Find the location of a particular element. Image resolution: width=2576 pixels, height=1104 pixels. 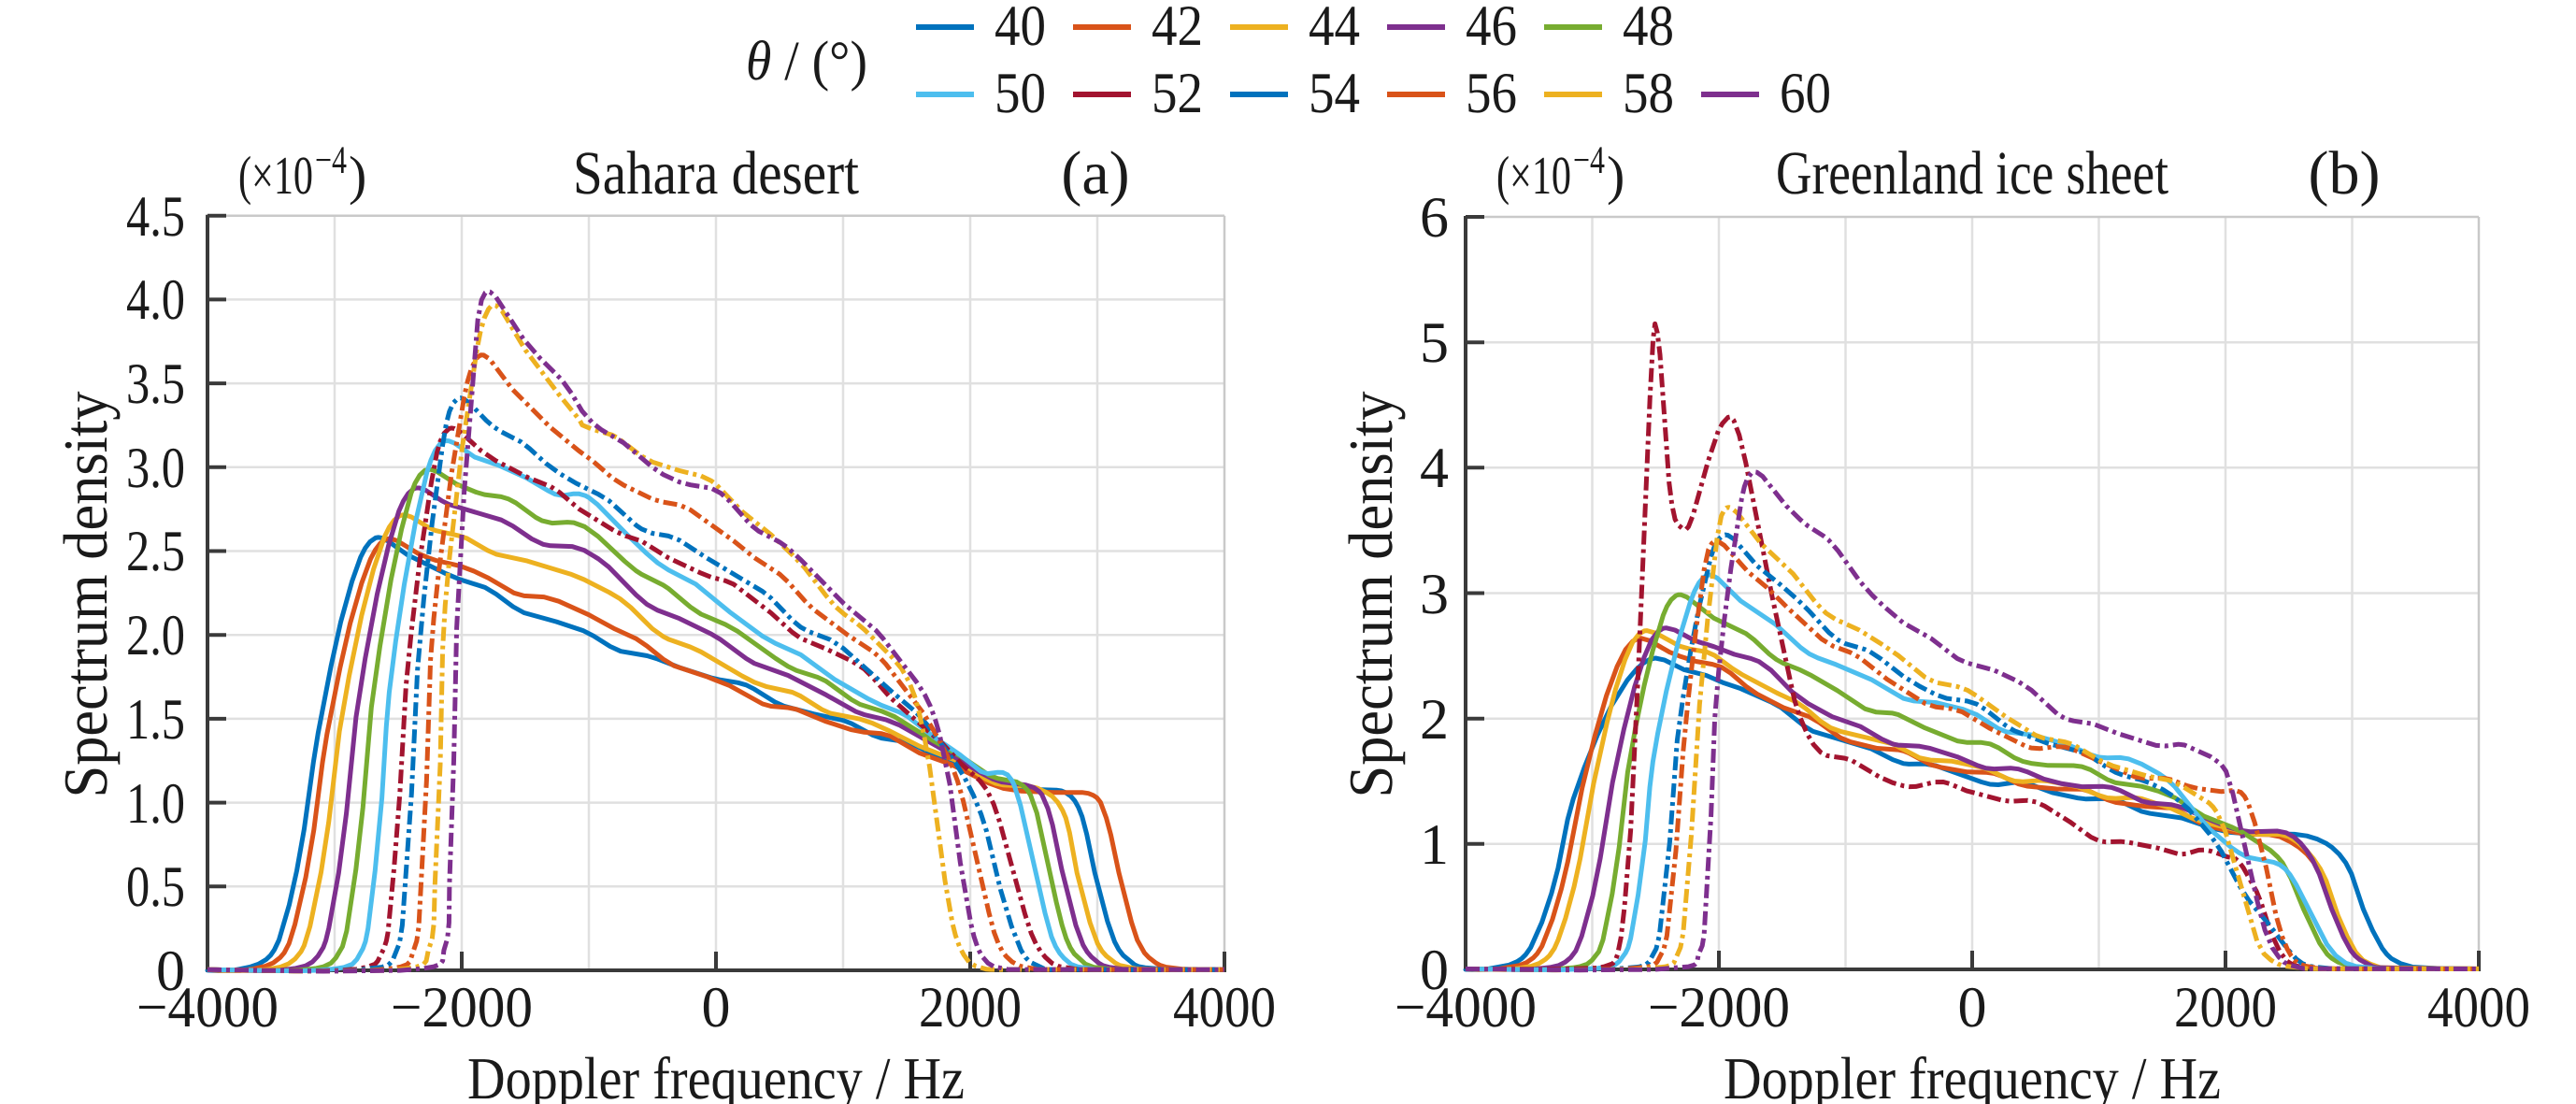

svg-text: 58 is located at coordinates (1648, 93).